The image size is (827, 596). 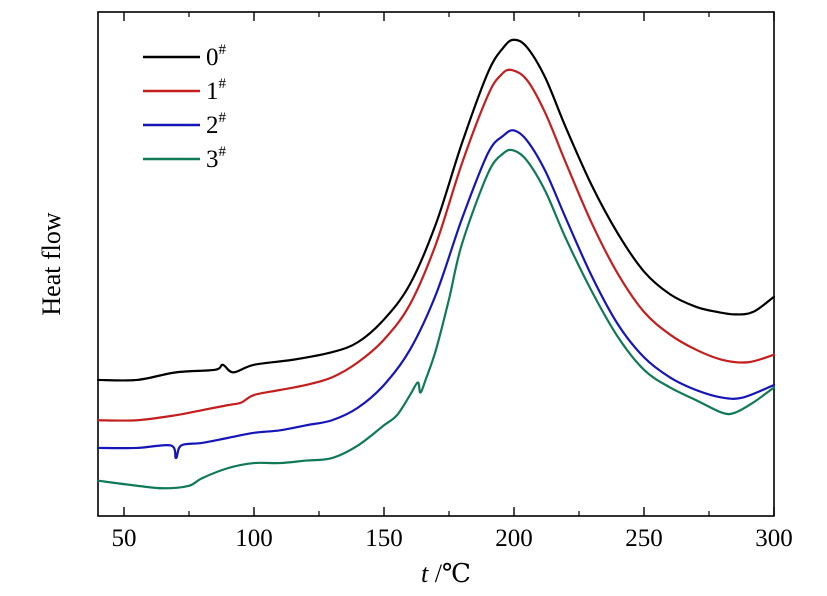 I want to click on legend: 0# 1# 2# 3#, so click(x=185, y=107).